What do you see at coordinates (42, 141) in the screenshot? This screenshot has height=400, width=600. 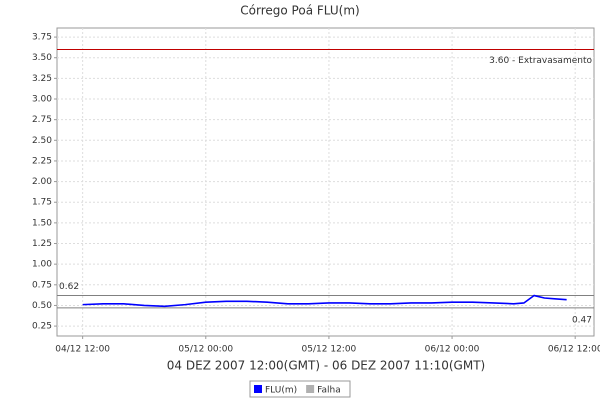 I see `y-tick-label: 2.50` at bounding box center [42, 141].